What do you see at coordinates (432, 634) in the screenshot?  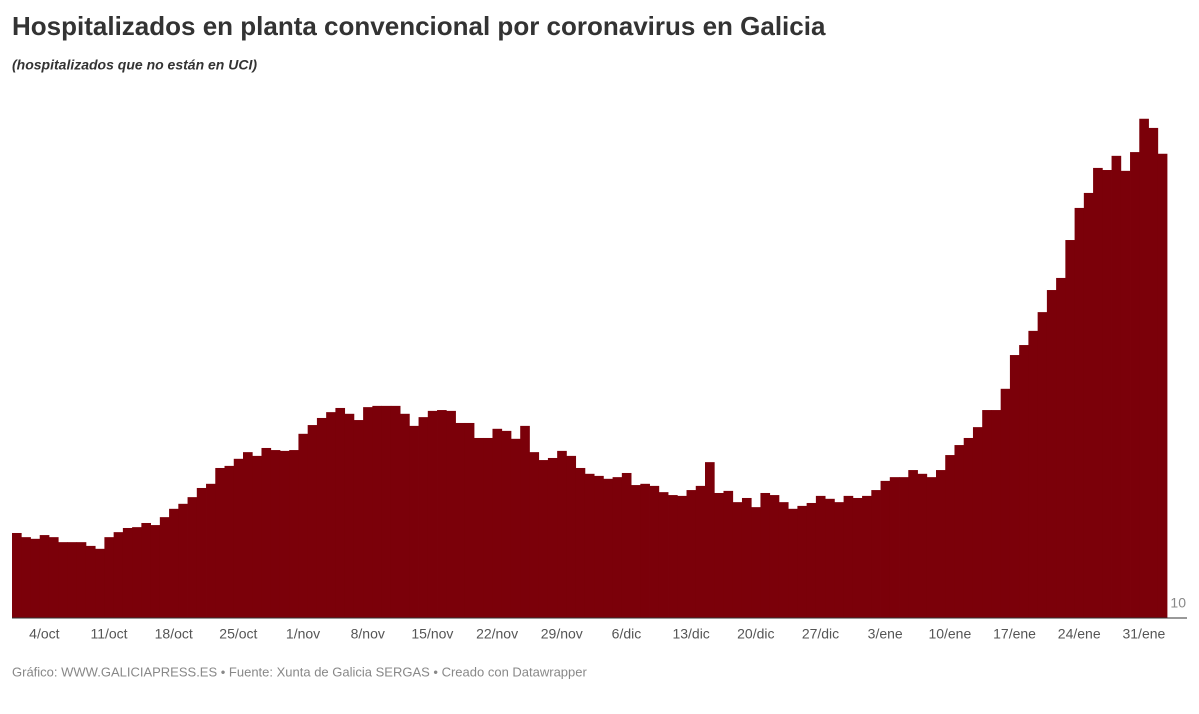 I see `x-tick-label: 15/nov` at bounding box center [432, 634].